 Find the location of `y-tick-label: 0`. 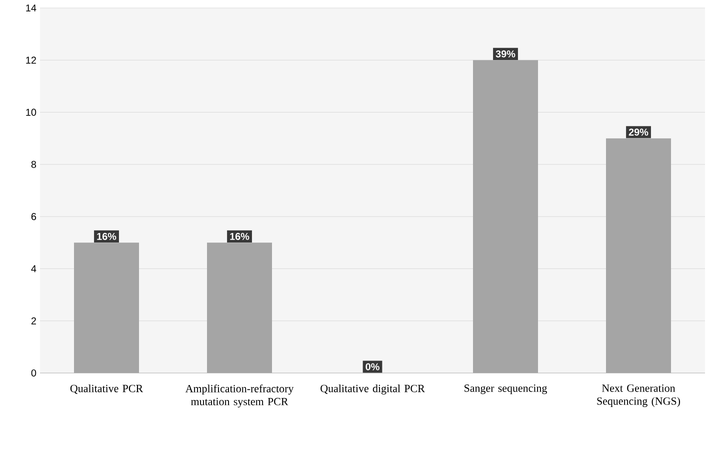

y-tick-label: 0 is located at coordinates (33, 373).